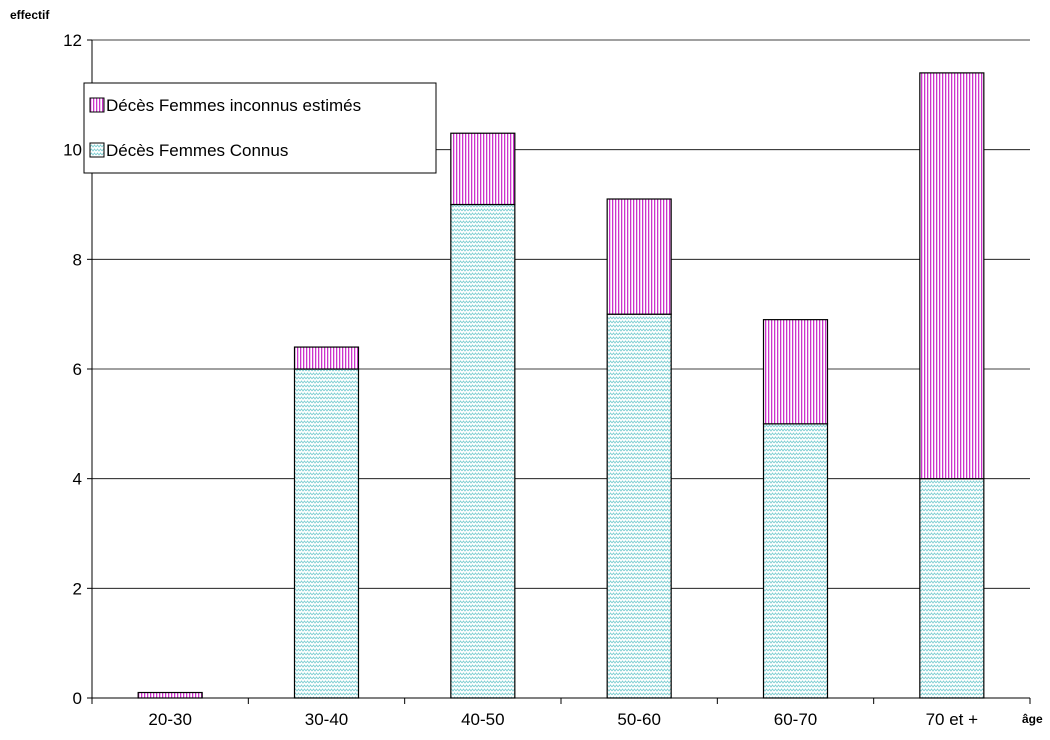  Describe the element at coordinates (72, 150) in the screenshot. I see `y-tick-label: 10` at that location.